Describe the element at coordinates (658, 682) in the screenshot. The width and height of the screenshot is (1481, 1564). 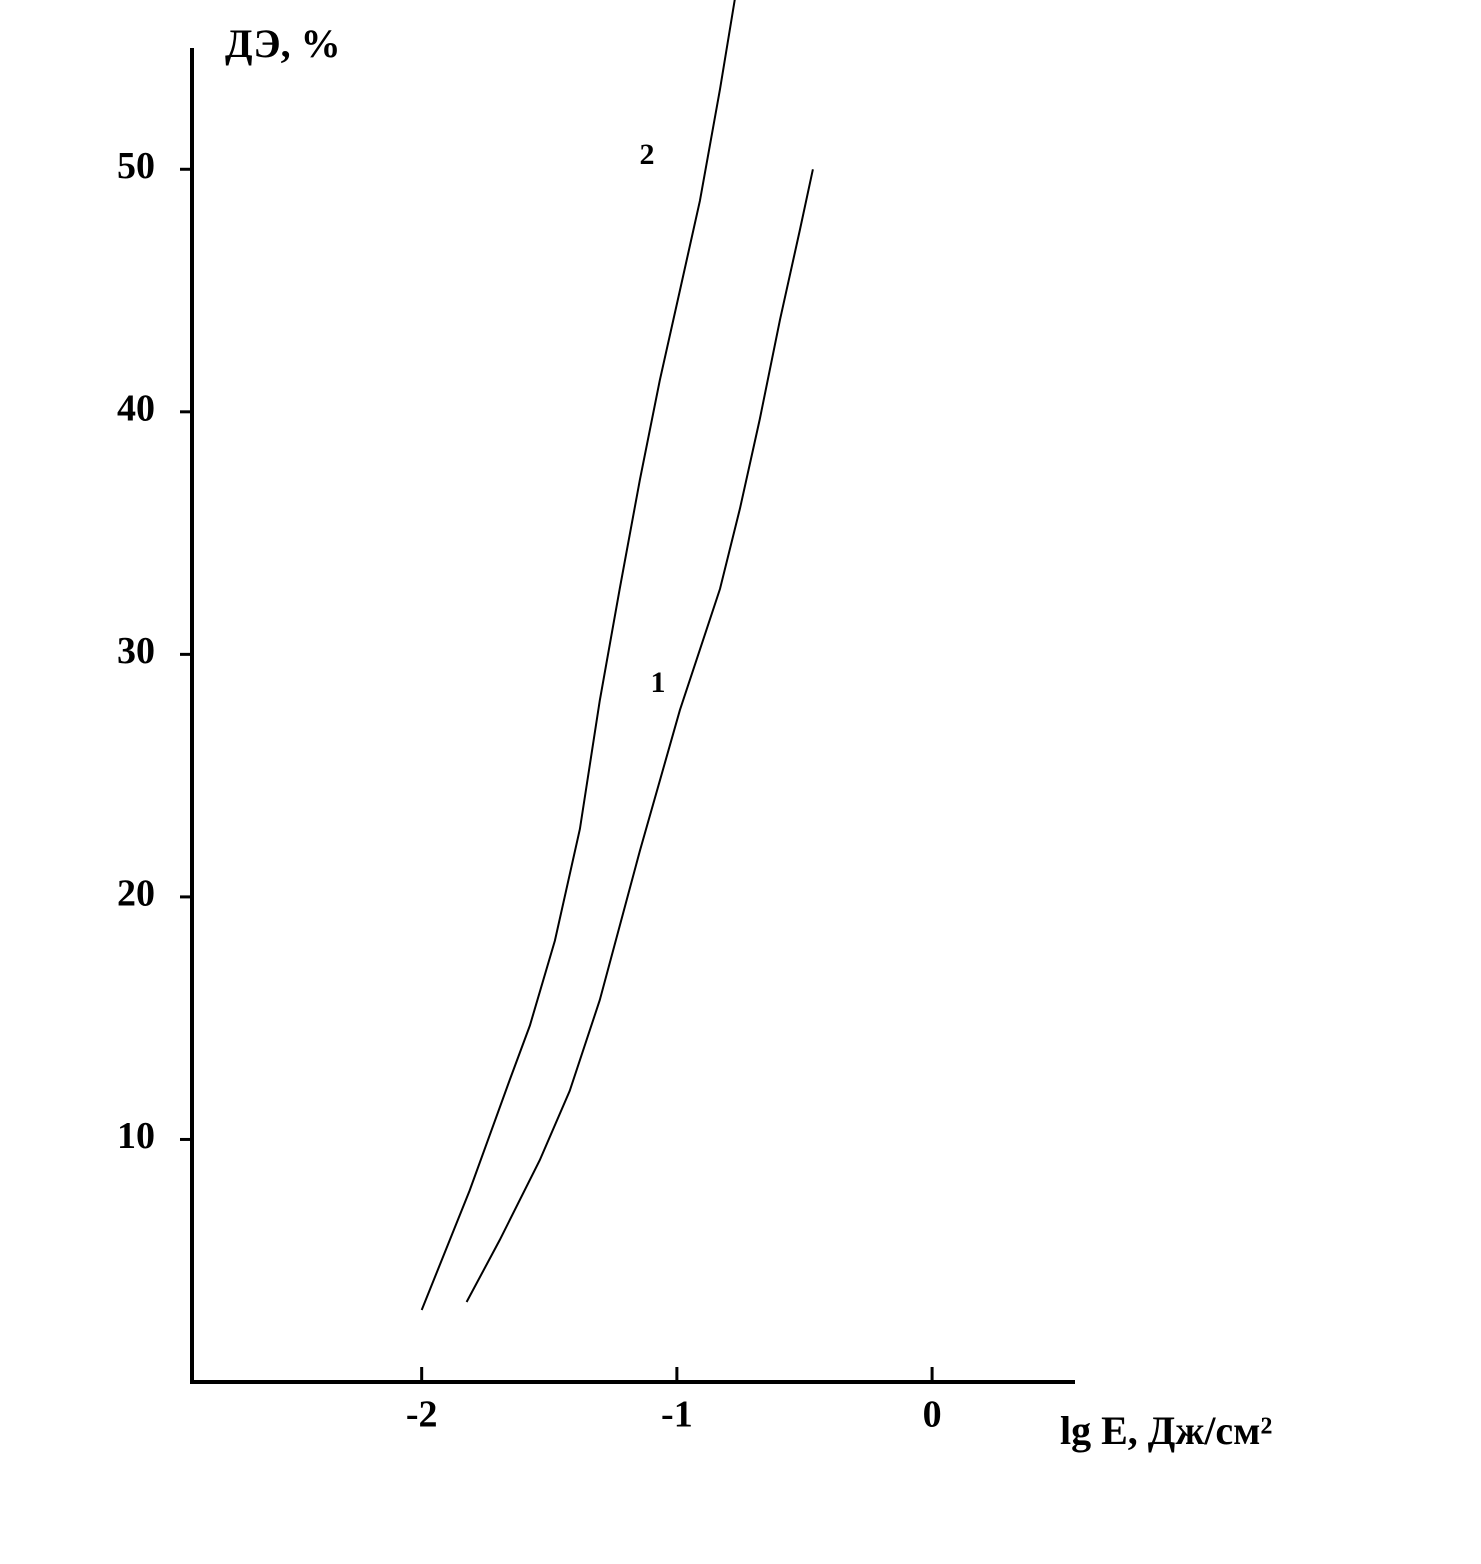
I see `series-label: 1` at that location.